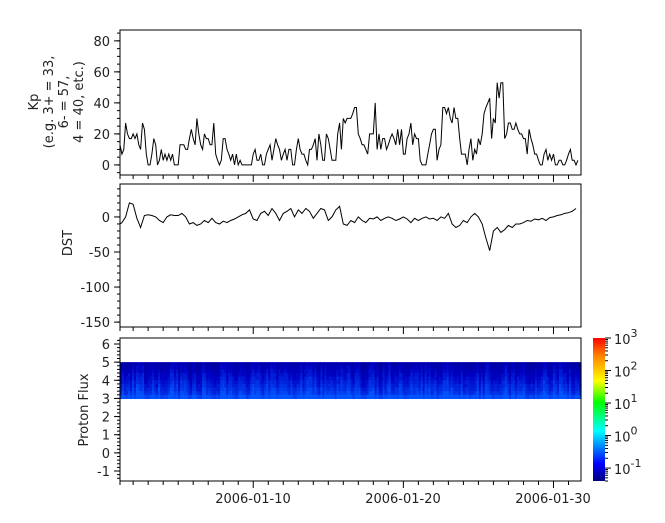 This screenshot has width=665, height=523. What do you see at coordinates (634, 366) in the screenshot?
I see `colorbar-tick-exponent: 2` at bounding box center [634, 366].